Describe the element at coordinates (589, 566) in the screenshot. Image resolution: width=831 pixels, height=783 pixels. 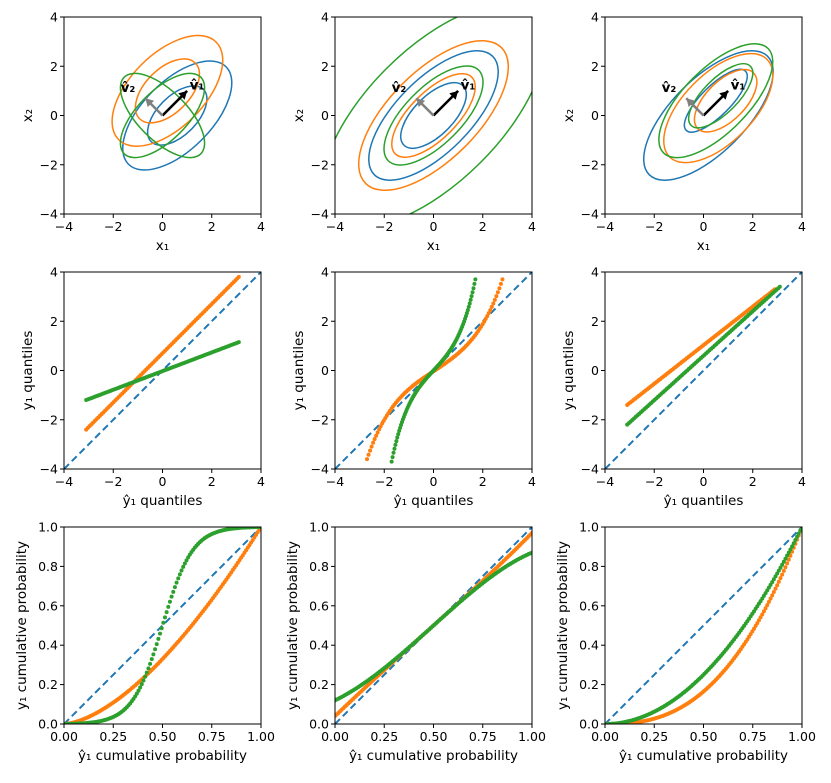
I see `y-tick-label: 0.8` at that location.